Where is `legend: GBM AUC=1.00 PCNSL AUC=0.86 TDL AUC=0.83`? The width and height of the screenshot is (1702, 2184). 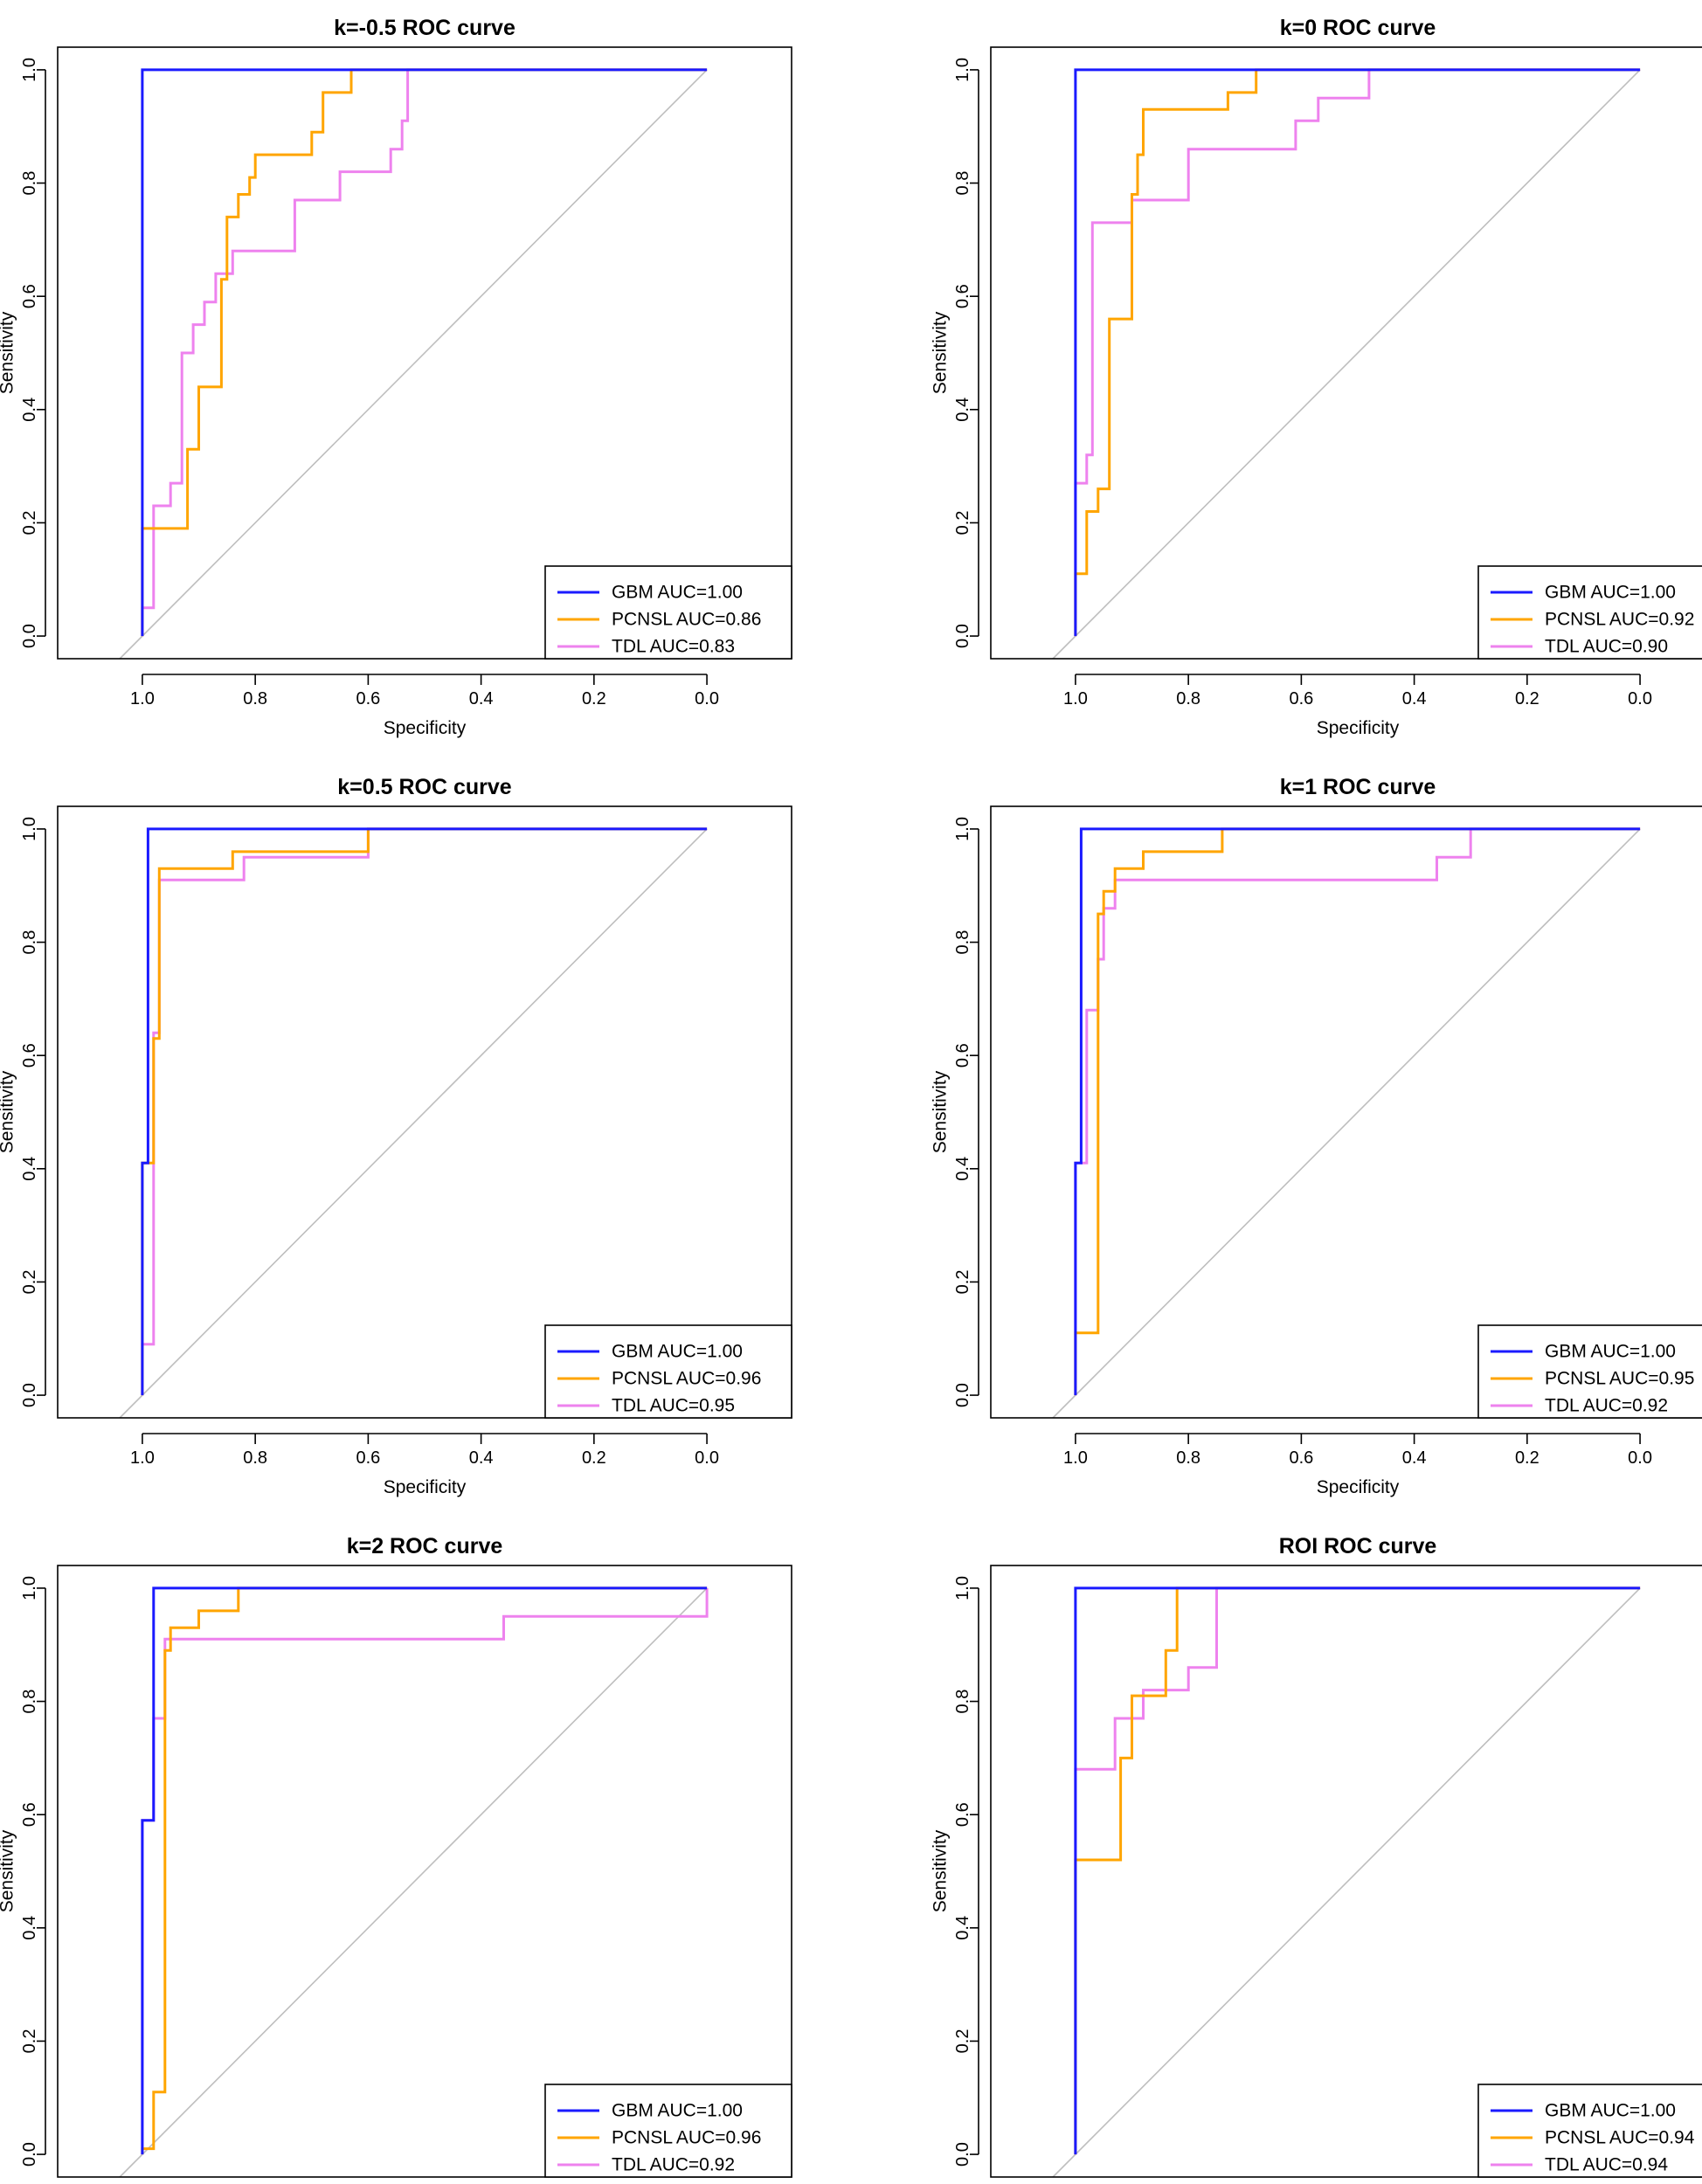
legend: GBM AUC=1.00 PCNSL AUC=0.86 TDL AUC=0.83 is located at coordinates (668, 612).